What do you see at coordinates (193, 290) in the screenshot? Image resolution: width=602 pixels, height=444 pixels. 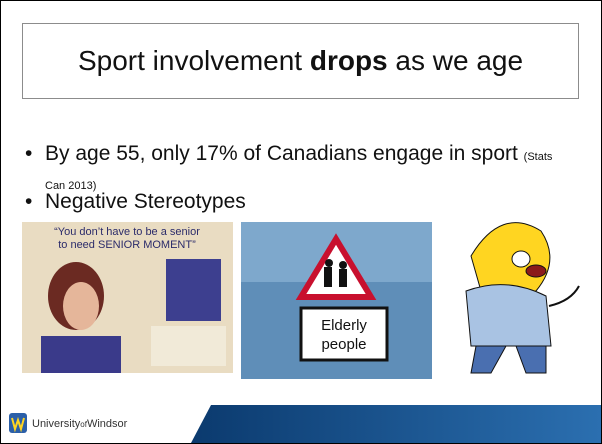 I see `book` at bounding box center [193, 290].